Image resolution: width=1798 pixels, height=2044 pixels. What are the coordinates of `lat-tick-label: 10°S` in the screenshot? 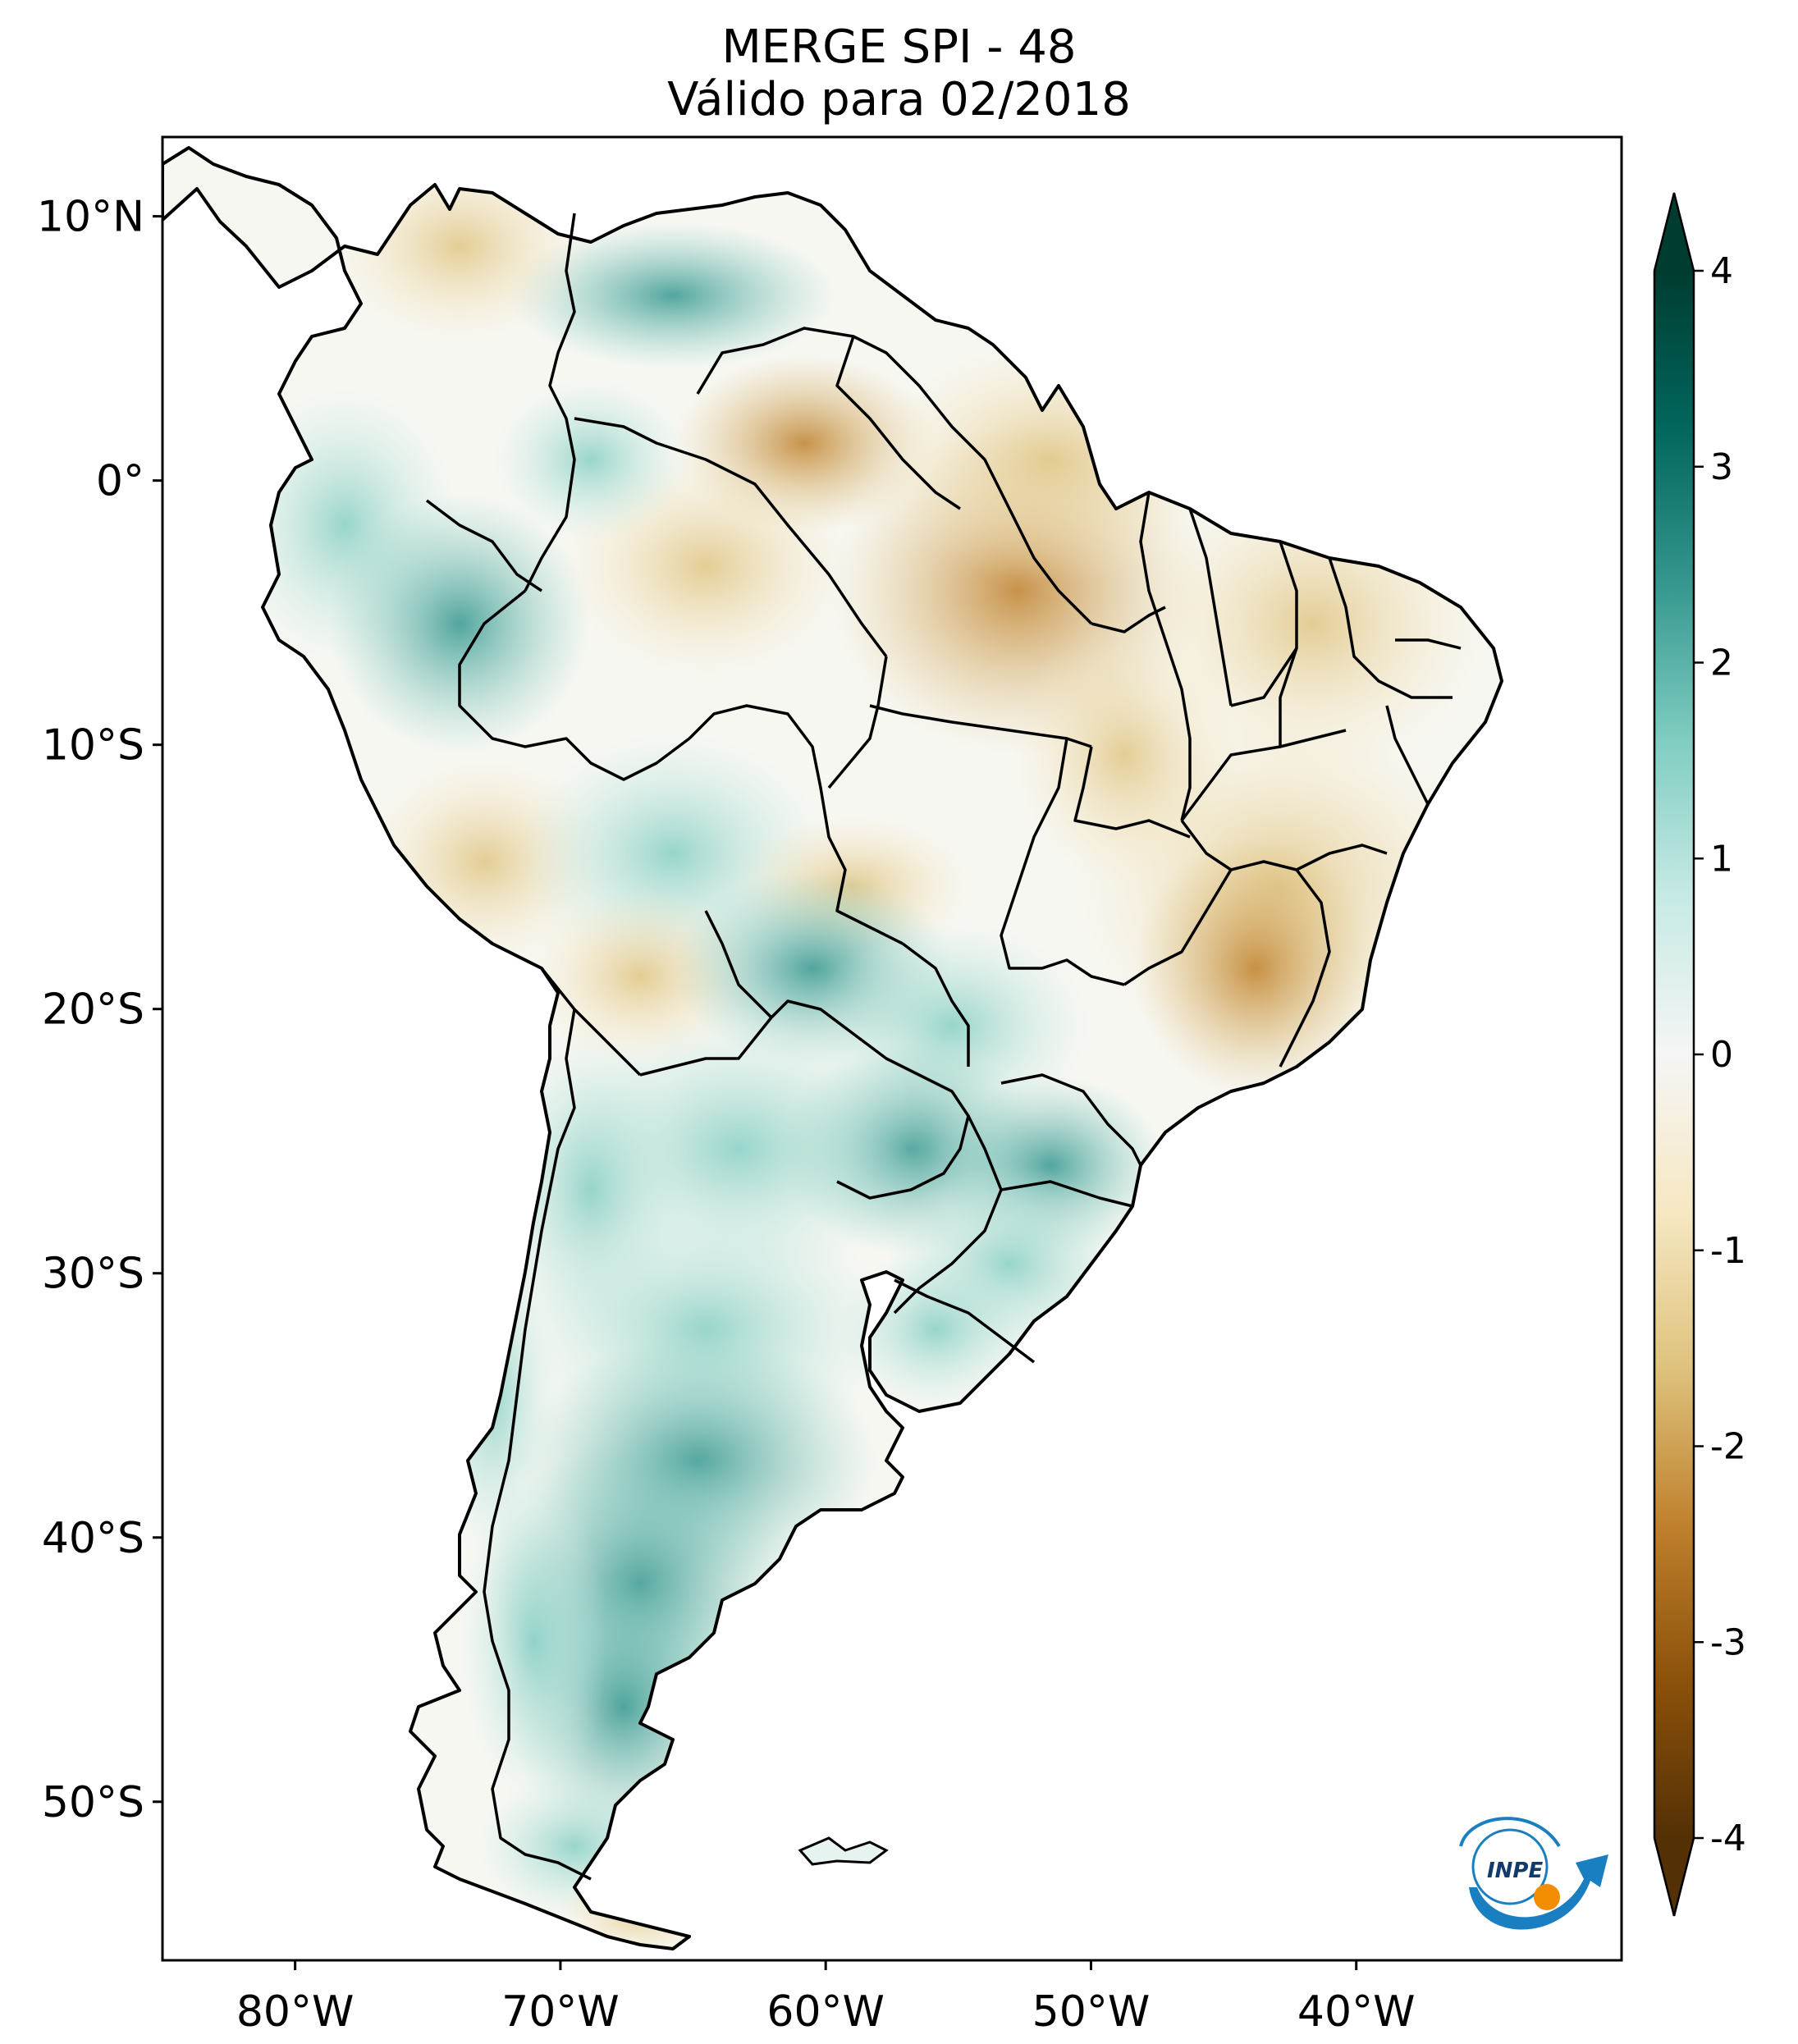 It's located at (93, 746).